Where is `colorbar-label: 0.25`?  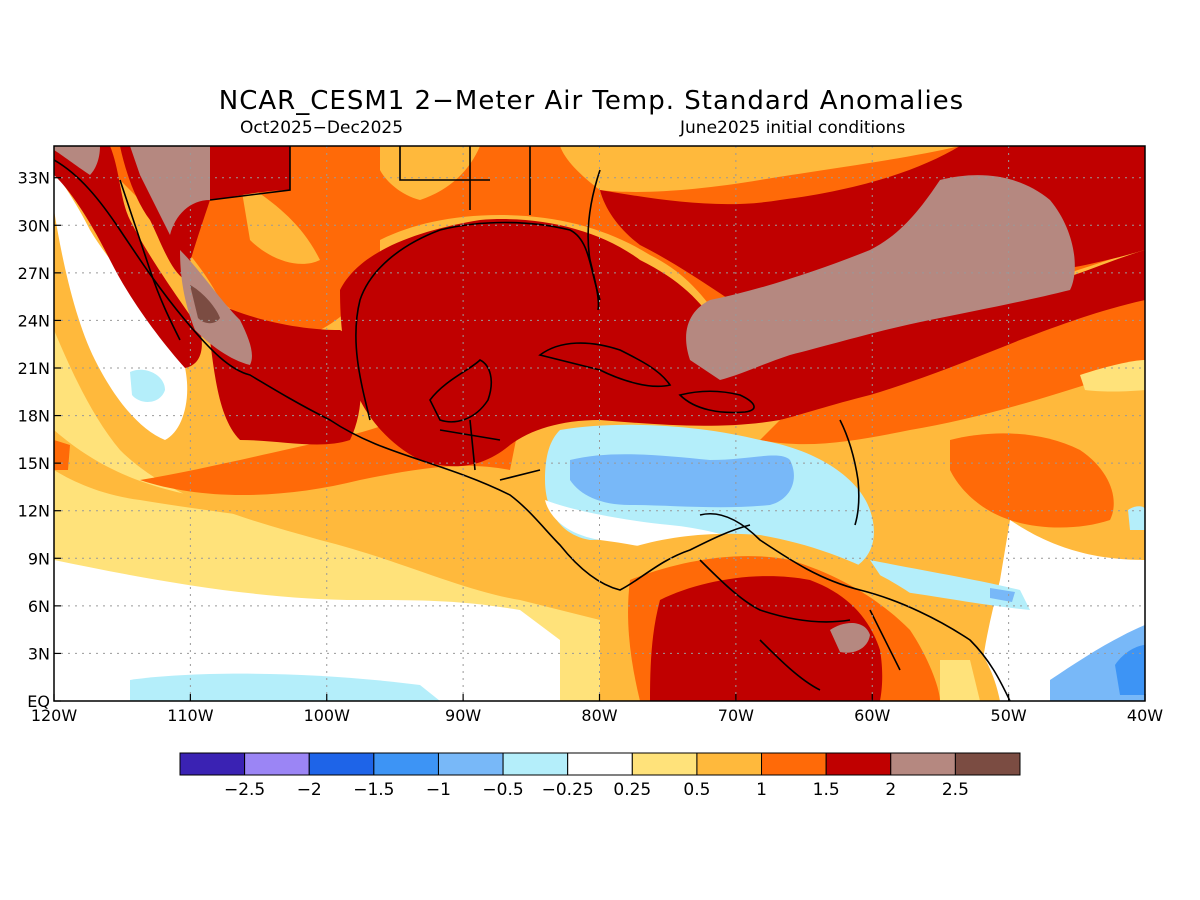
colorbar-label: 0.25 is located at coordinates (632, 790).